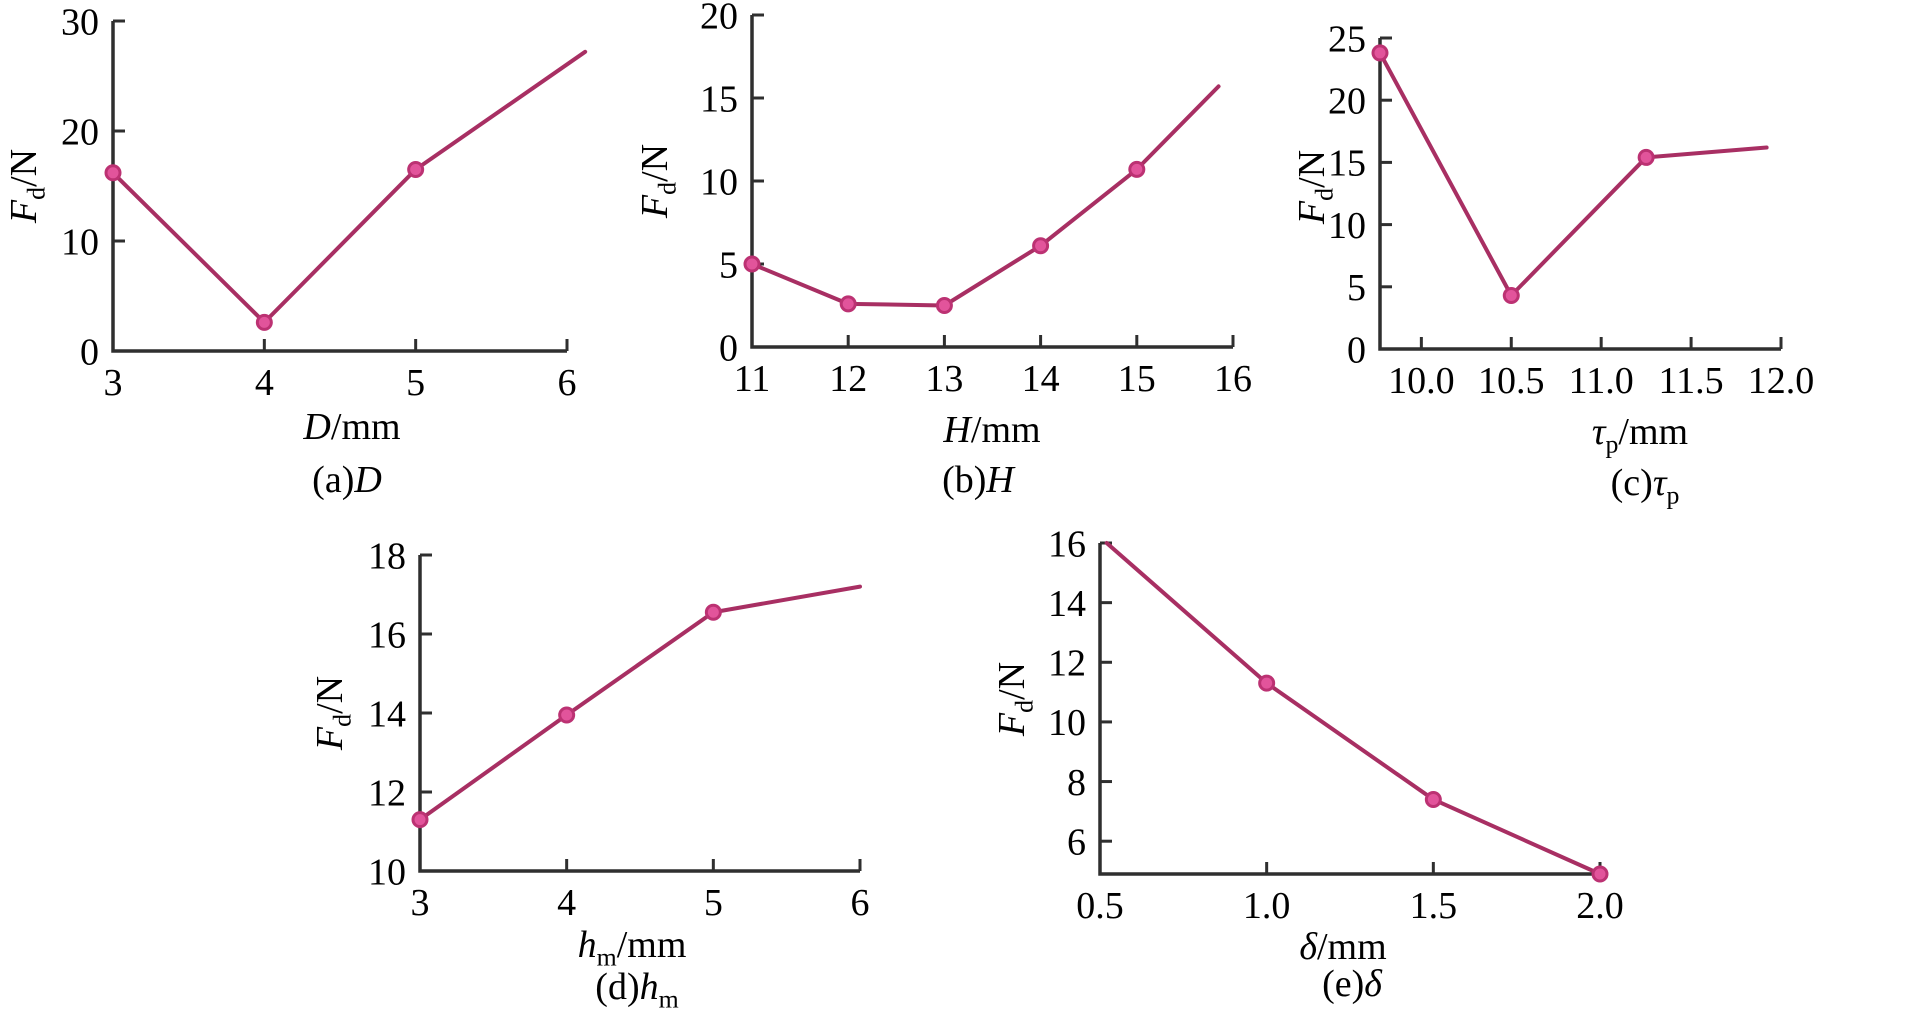  What do you see at coordinates (1434, 906) in the screenshot?
I see `x-tick-label: 1.5` at bounding box center [1434, 906].